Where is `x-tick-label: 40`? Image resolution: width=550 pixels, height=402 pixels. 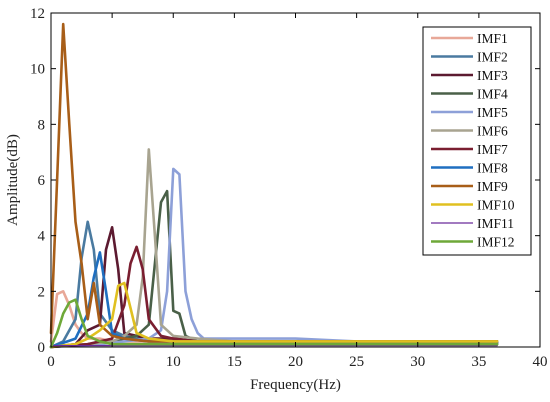
x-tick-label: 40 is located at coordinates (540, 362).